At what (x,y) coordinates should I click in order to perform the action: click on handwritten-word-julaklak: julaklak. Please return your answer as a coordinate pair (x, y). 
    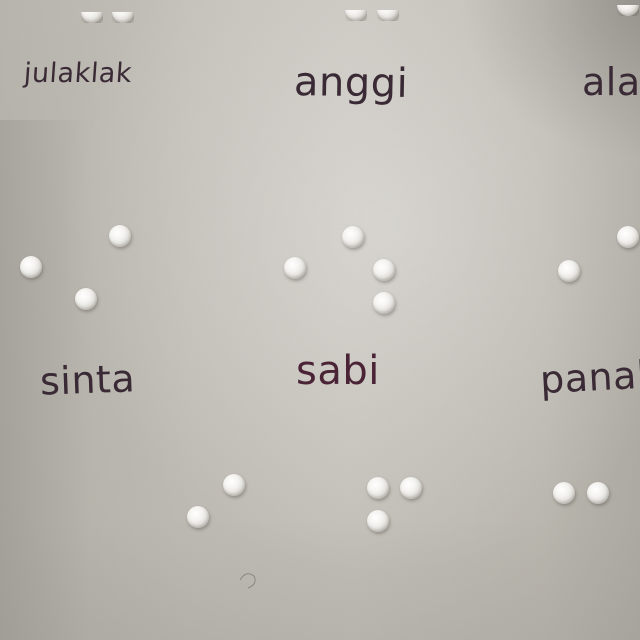
    Looking at the image, I should click on (78, 73).